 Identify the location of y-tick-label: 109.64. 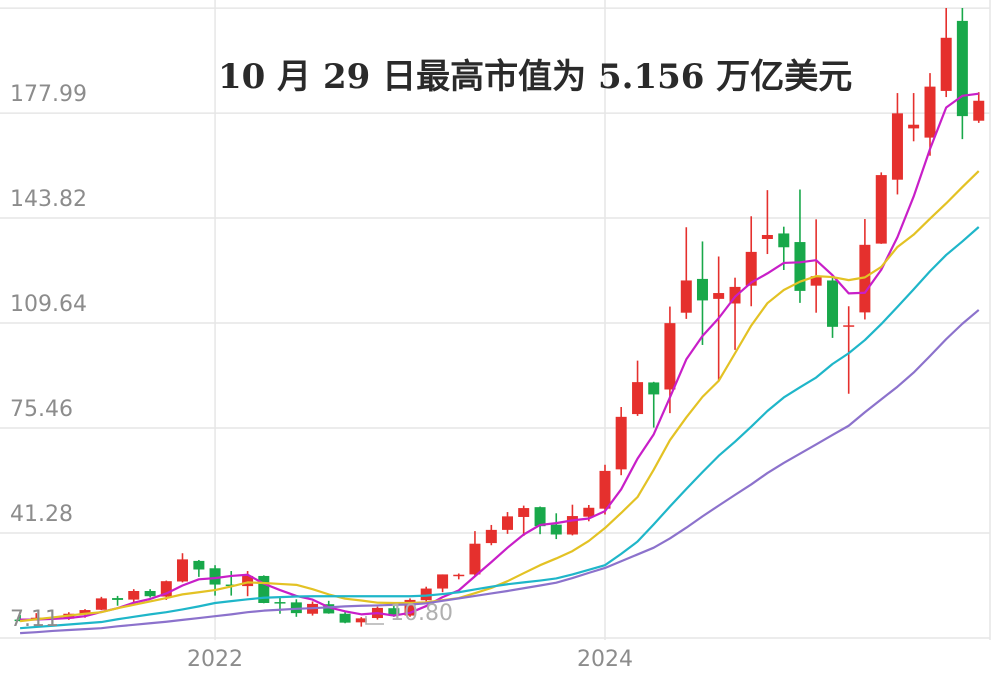
(48, 304).